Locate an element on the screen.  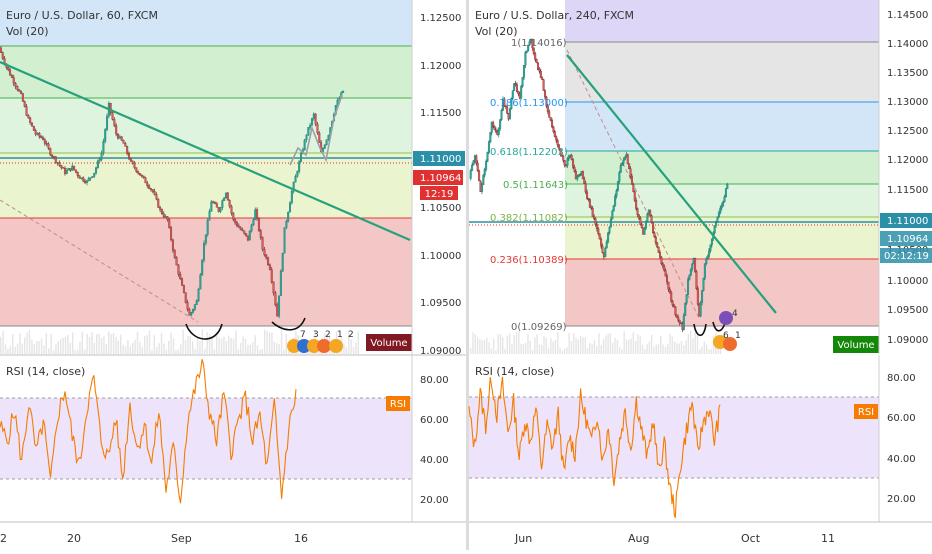
svg-text: 1.10500 is located at coordinates (440, 208).